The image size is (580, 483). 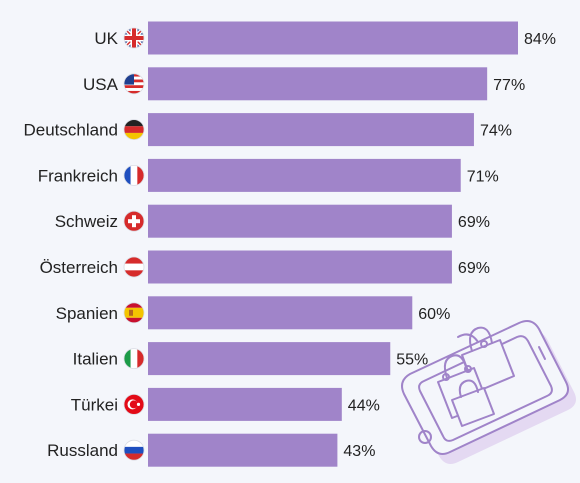 I want to click on bar-row: Österreich 69%, so click(x=265, y=267).